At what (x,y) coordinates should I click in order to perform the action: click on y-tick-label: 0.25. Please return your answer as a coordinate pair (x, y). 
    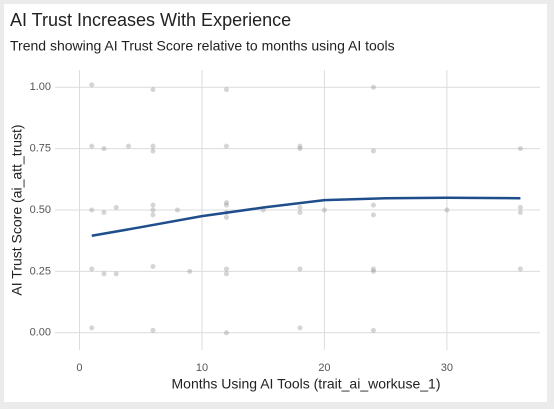
    Looking at the image, I should click on (40, 271).